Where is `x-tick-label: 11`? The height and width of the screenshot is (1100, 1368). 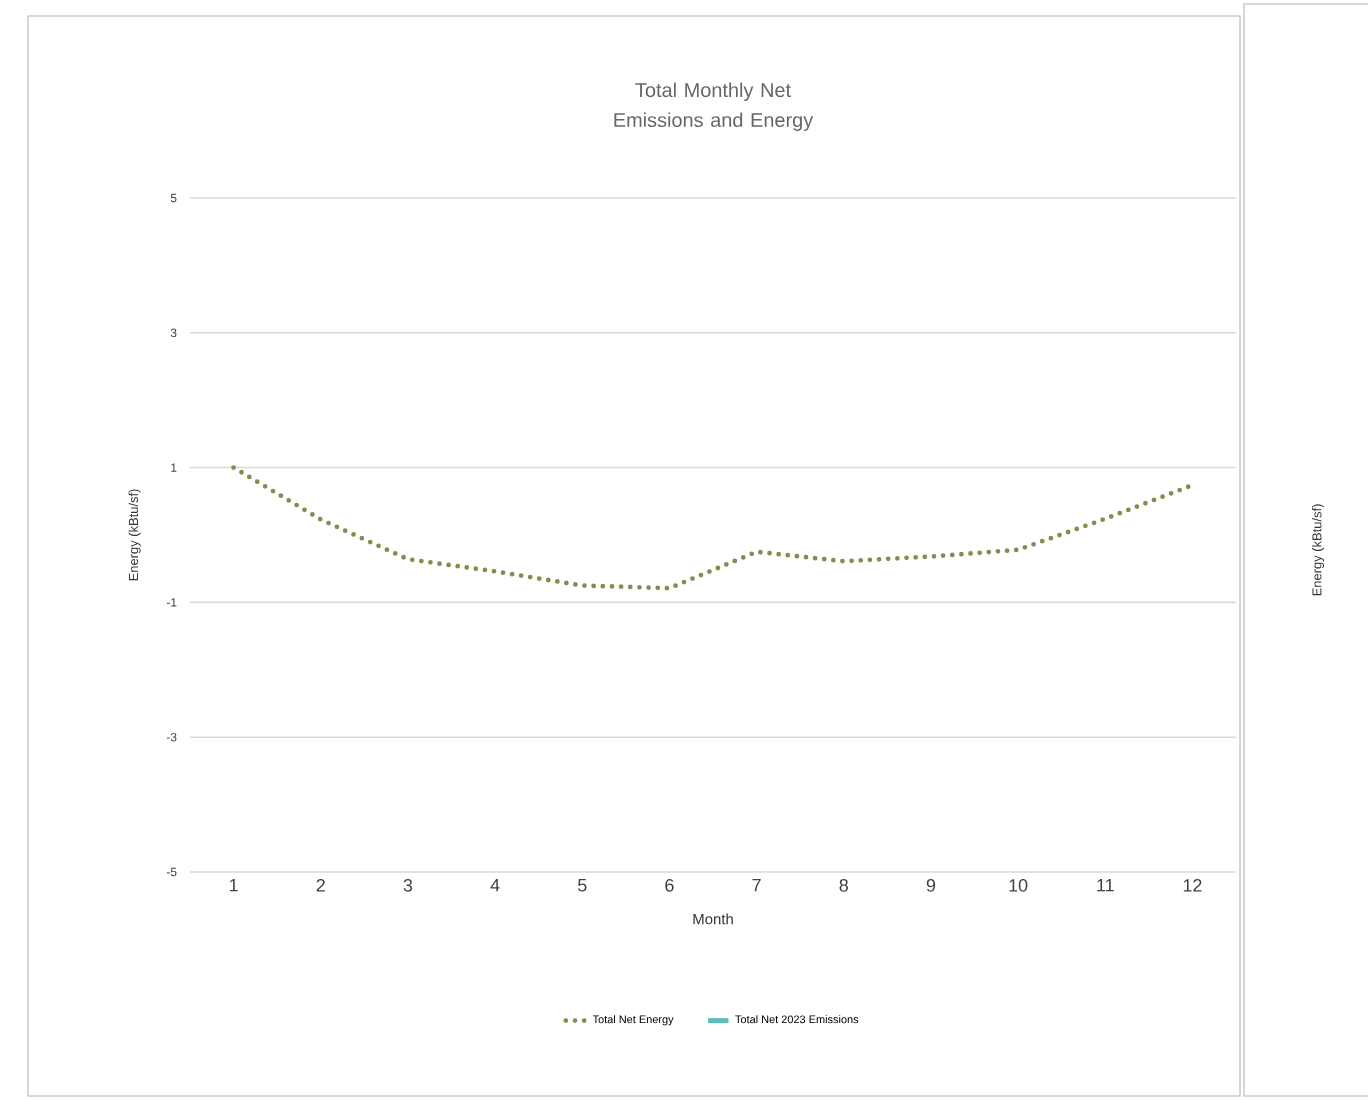 x-tick-label: 11 is located at coordinates (1105, 885).